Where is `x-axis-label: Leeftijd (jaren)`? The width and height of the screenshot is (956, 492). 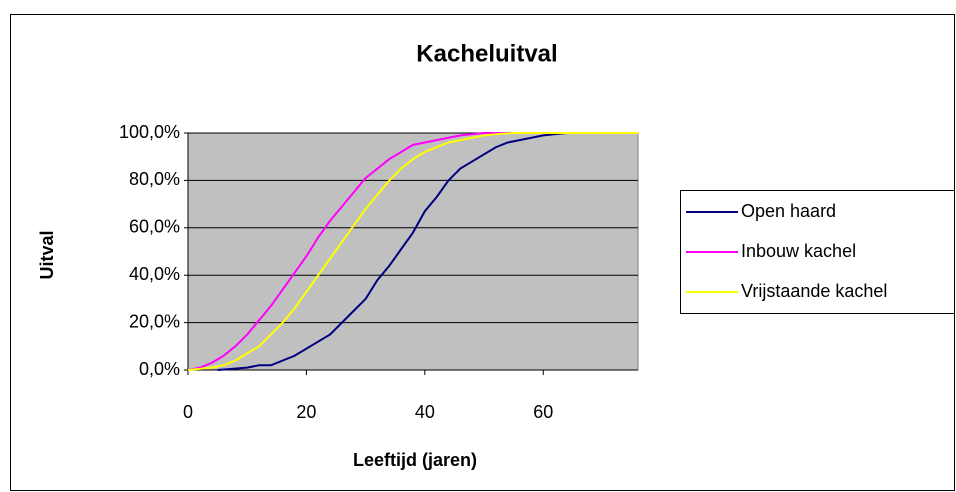 x-axis-label: Leeftijd (jaren) is located at coordinates (415, 460).